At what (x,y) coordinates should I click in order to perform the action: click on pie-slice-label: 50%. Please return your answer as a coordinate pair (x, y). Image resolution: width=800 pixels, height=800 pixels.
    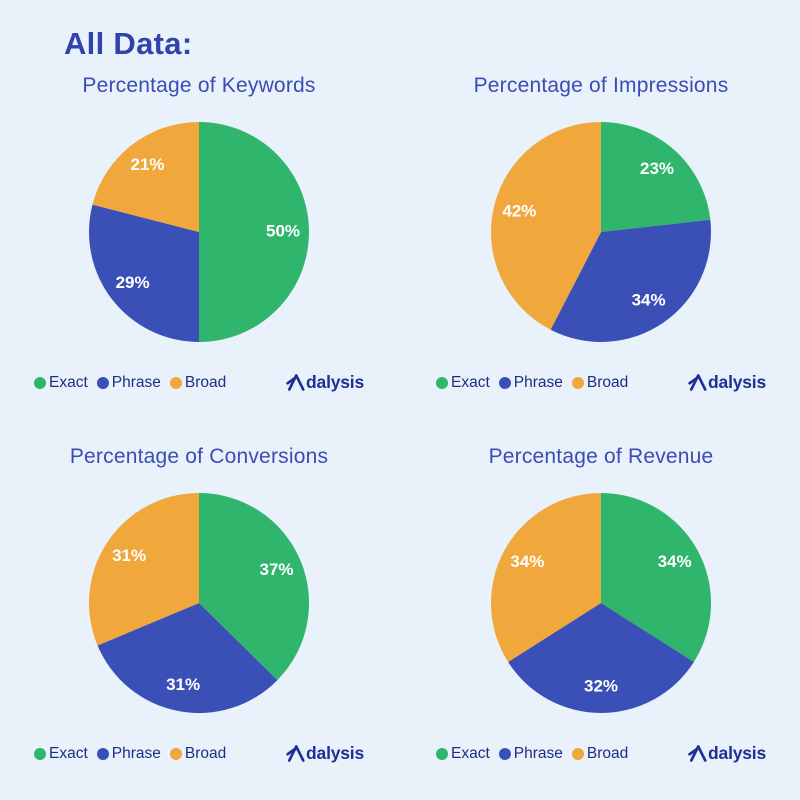
    Looking at the image, I should click on (283, 230).